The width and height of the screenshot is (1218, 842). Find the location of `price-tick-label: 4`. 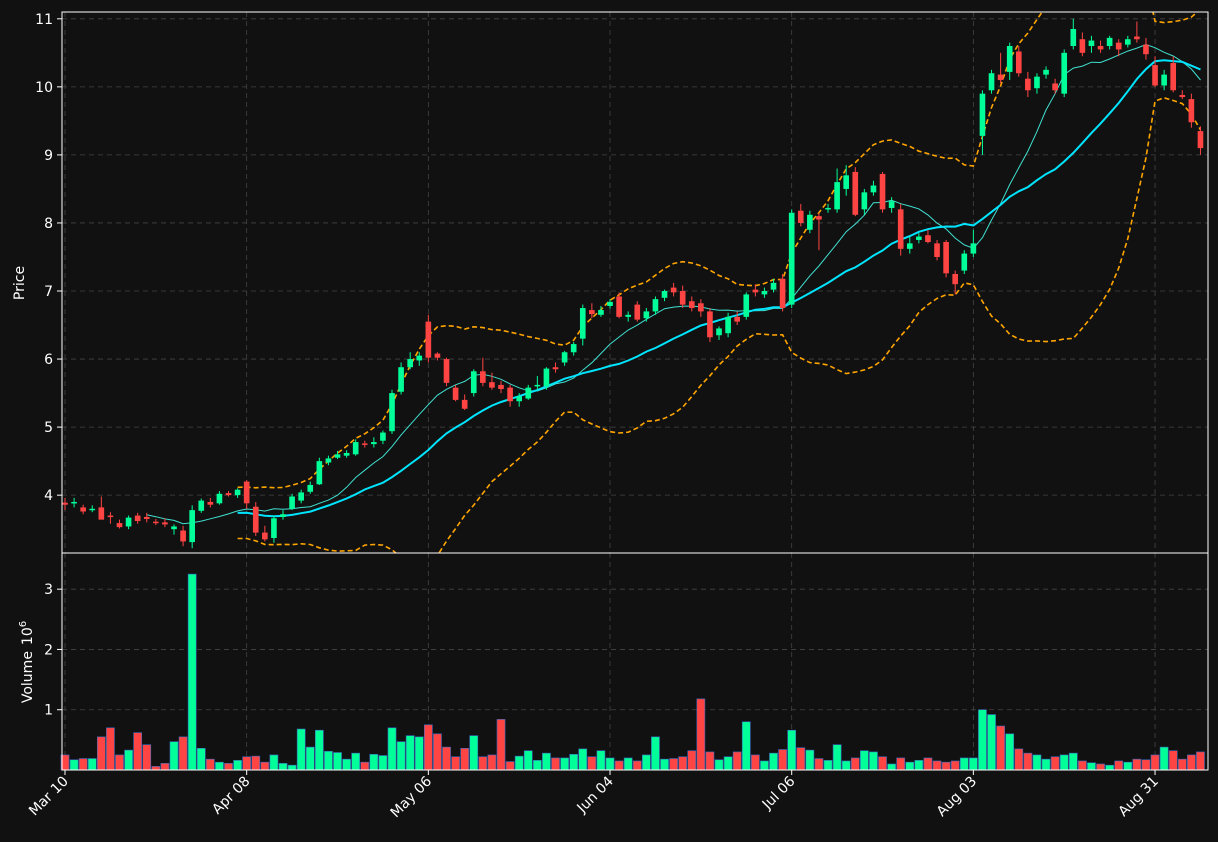

price-tick-label: 4 is located at coordinates (48, 496).